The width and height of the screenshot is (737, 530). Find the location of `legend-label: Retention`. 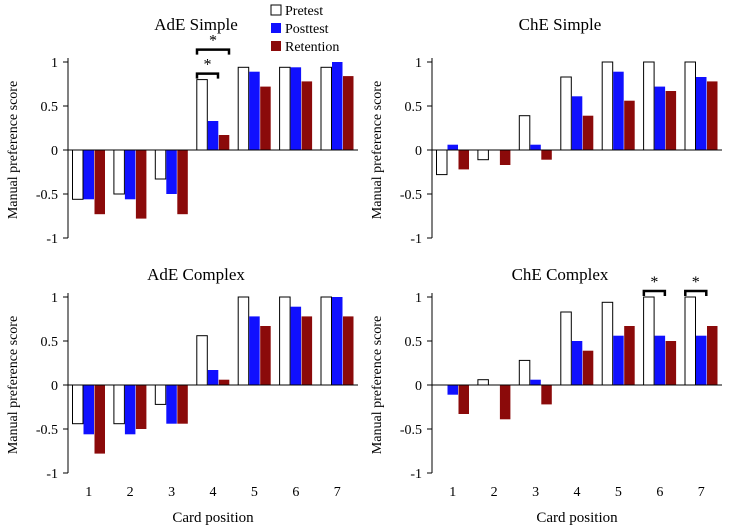

legend-label: Retention is located at coordinates (312, 47).